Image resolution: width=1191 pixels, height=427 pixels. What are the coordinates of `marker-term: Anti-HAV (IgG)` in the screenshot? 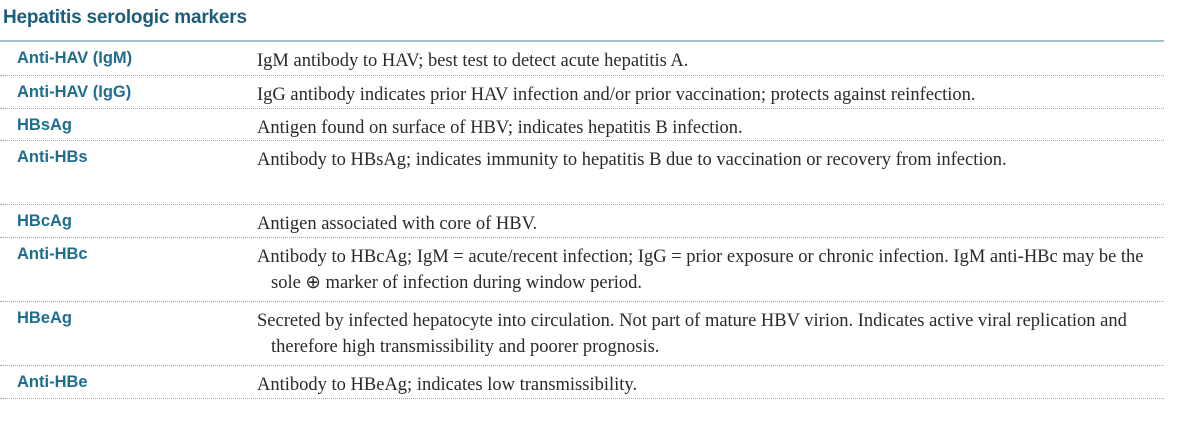 It's located at (74, 92).